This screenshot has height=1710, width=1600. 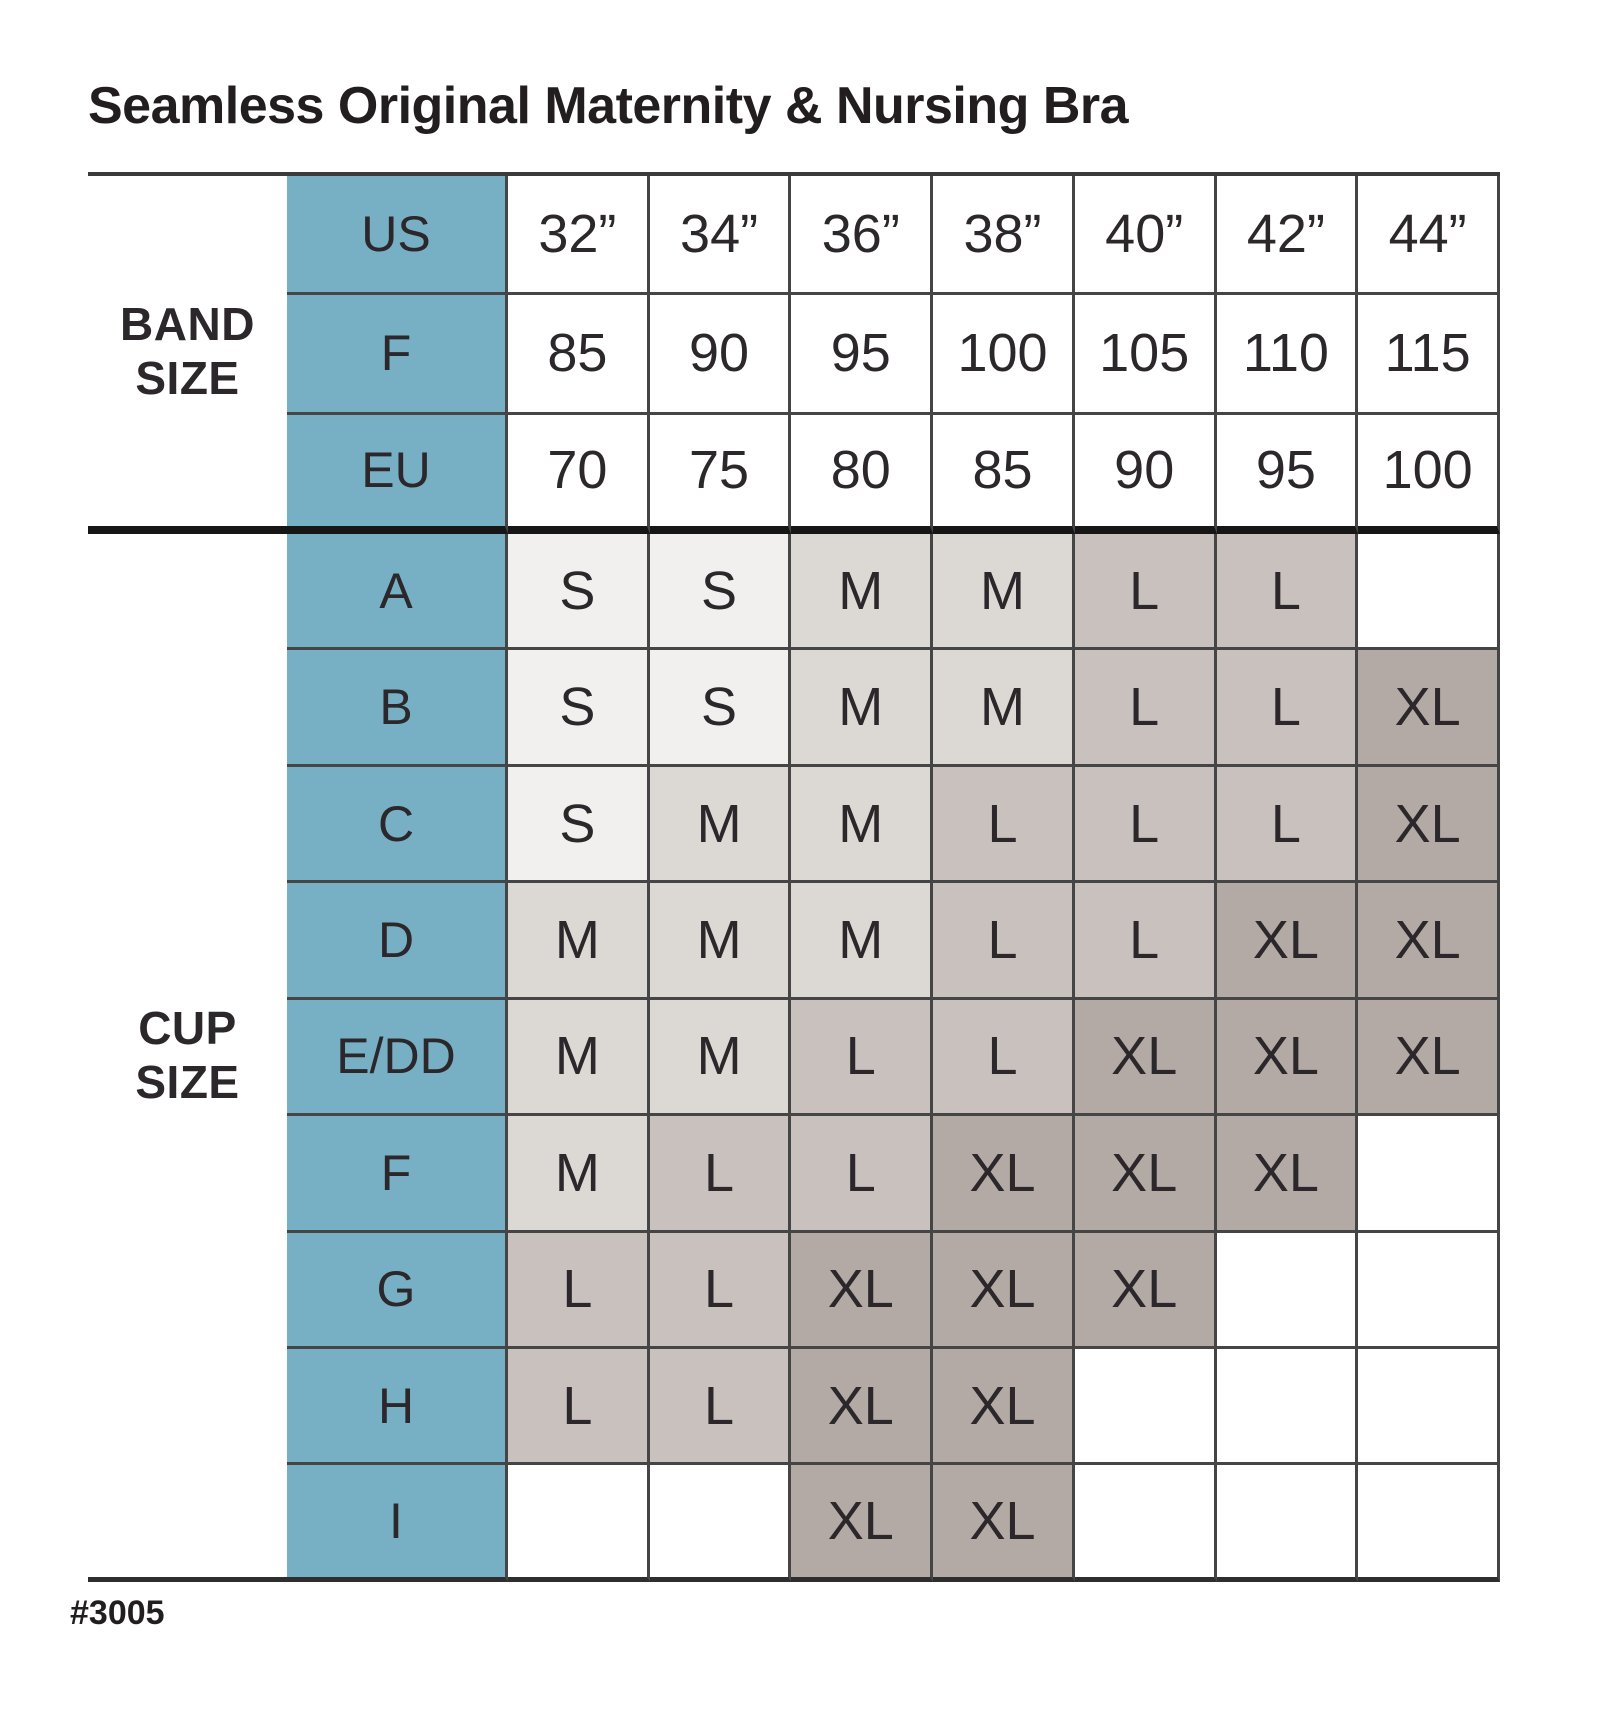 What do you see at coordinates (187, 355) in the screenshot?
I see `band-size-label: BAND SIZE` at bounding box center [187, 355].